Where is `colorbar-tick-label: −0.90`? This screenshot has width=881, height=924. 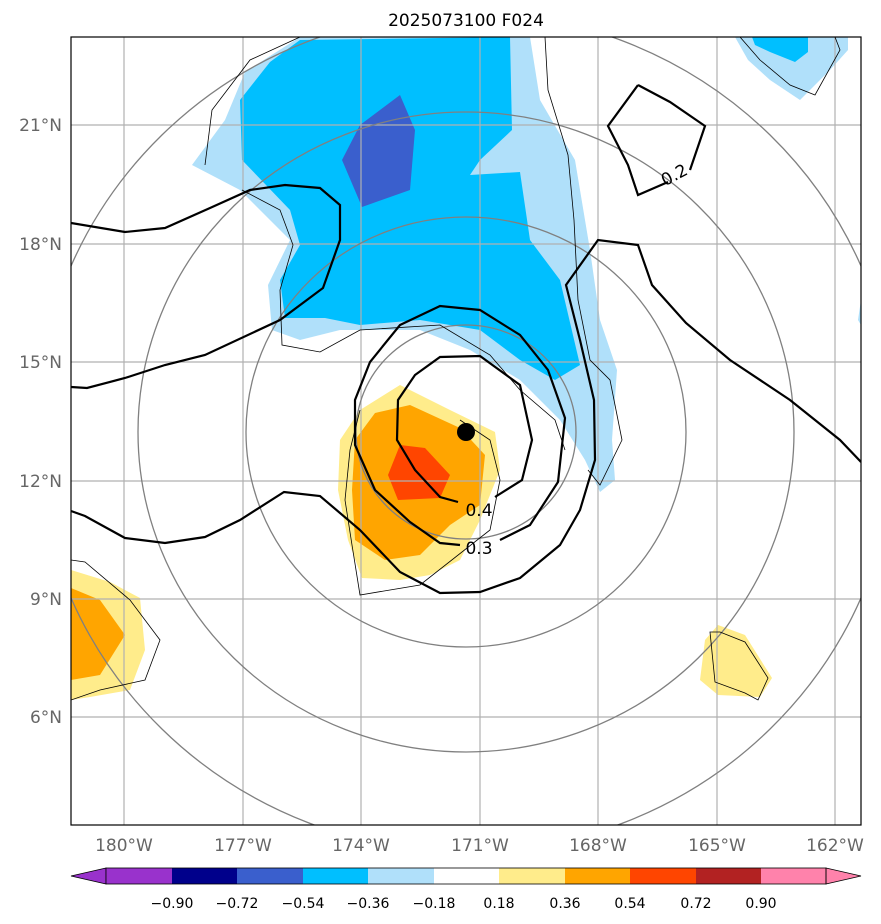
colorbar-tick-label: −0.90 is located at coordinates (172, 904).